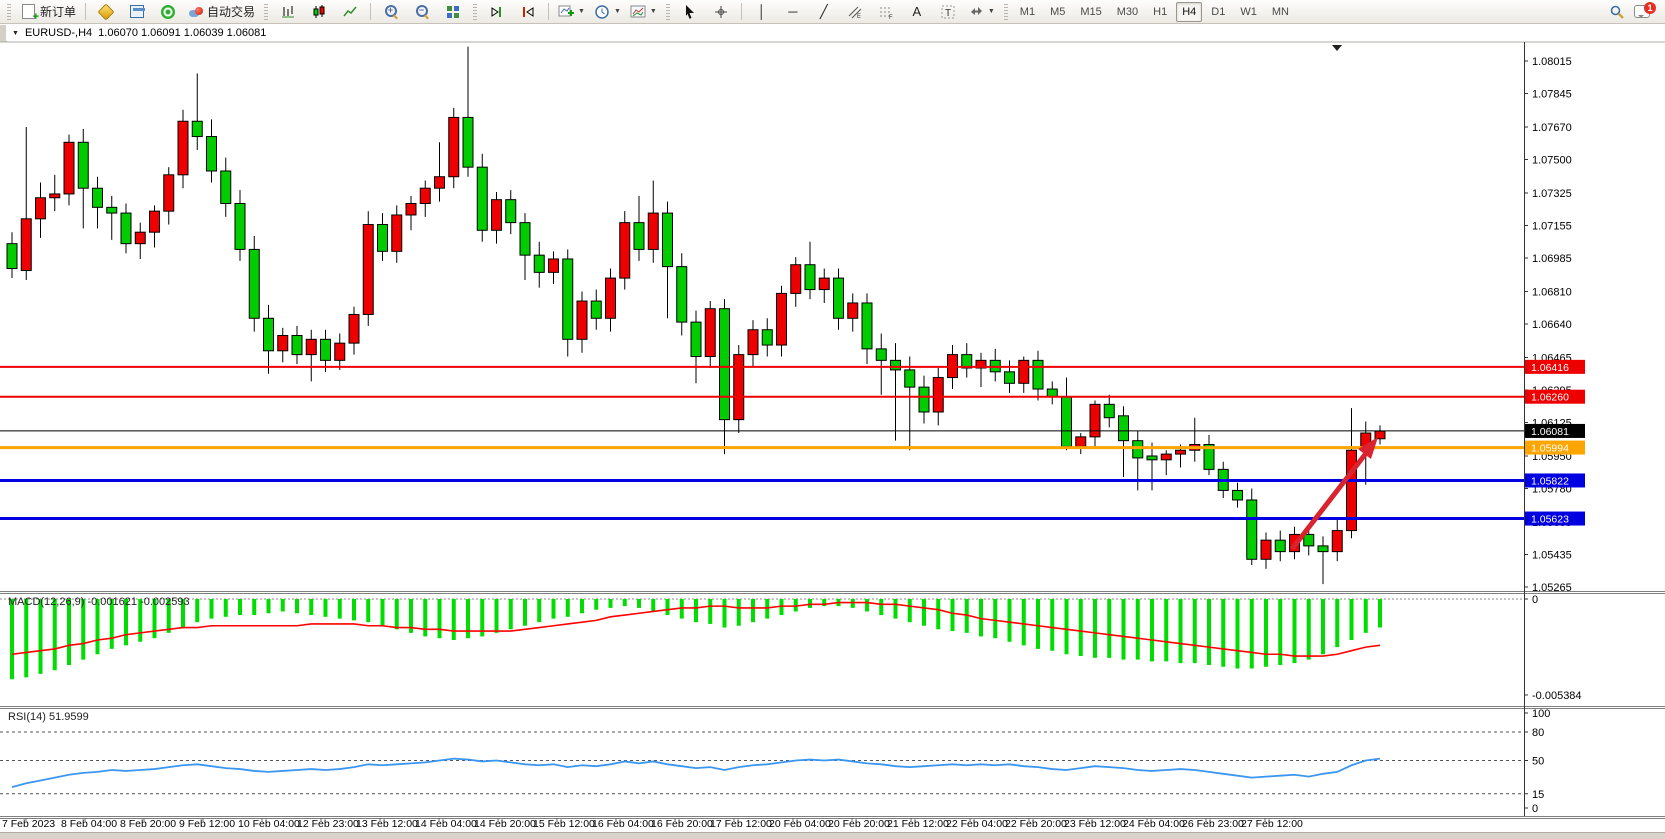 The height and width of the screenshot is (839, 1665). I want to click on vertical-line-tool-button: │, so click(762, 12).